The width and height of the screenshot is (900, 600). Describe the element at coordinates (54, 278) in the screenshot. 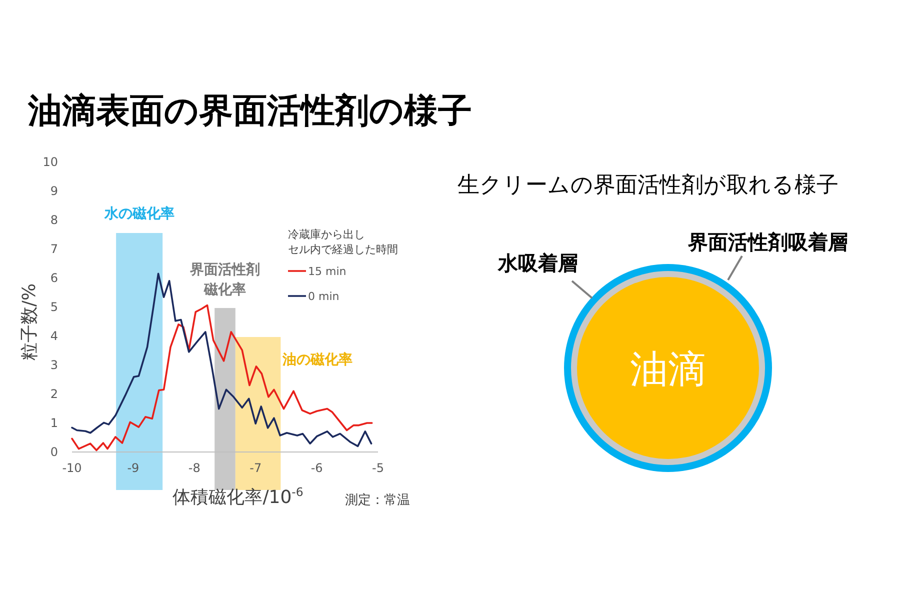

I see `y-tick-label: 6` at that location.